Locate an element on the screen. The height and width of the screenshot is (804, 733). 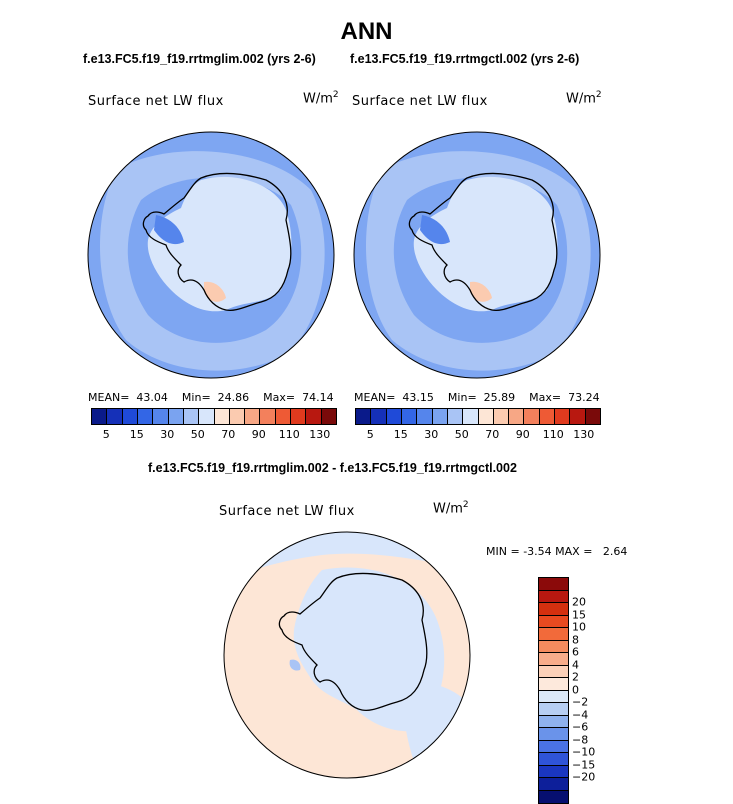
colorbar-tick-label: 8 is located at coordinates (575, 639).